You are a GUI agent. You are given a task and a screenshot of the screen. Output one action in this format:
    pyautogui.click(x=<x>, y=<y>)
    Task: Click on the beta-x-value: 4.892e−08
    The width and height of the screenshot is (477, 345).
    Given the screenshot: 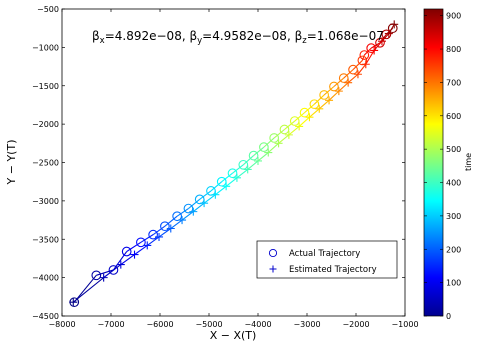 What is the action you would take?
    pyautogui.click(x=148, y=36)
    